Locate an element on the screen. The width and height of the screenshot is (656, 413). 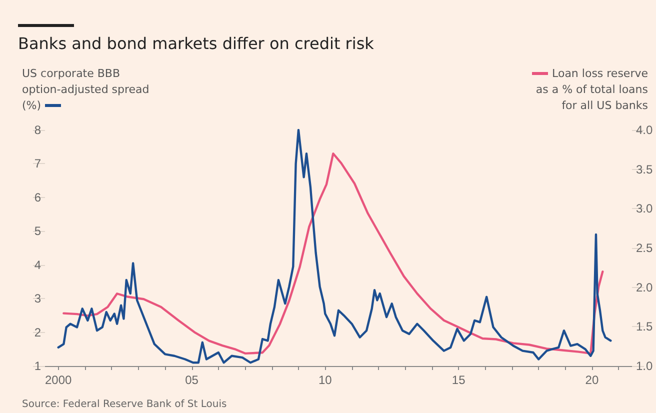
y2-tick-label: 2.5 is located at coordinates (645, 248).